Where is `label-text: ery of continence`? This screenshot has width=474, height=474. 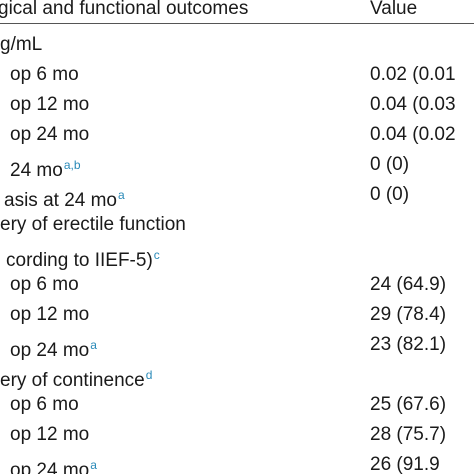
label-text: ery of continence is located at coordinates (72, 380).